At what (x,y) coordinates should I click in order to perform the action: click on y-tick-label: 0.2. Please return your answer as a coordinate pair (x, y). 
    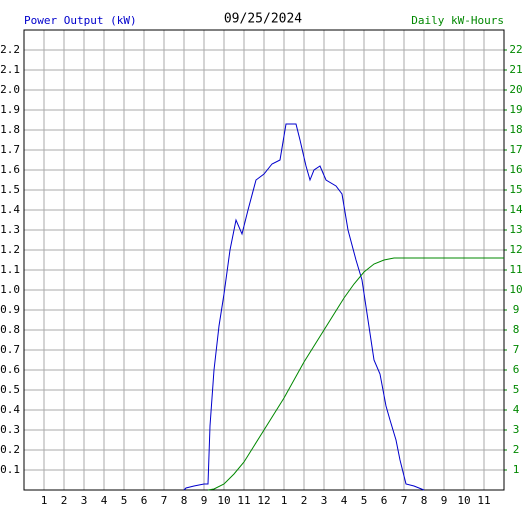
    Looking at the image, I should click on (10, 449).